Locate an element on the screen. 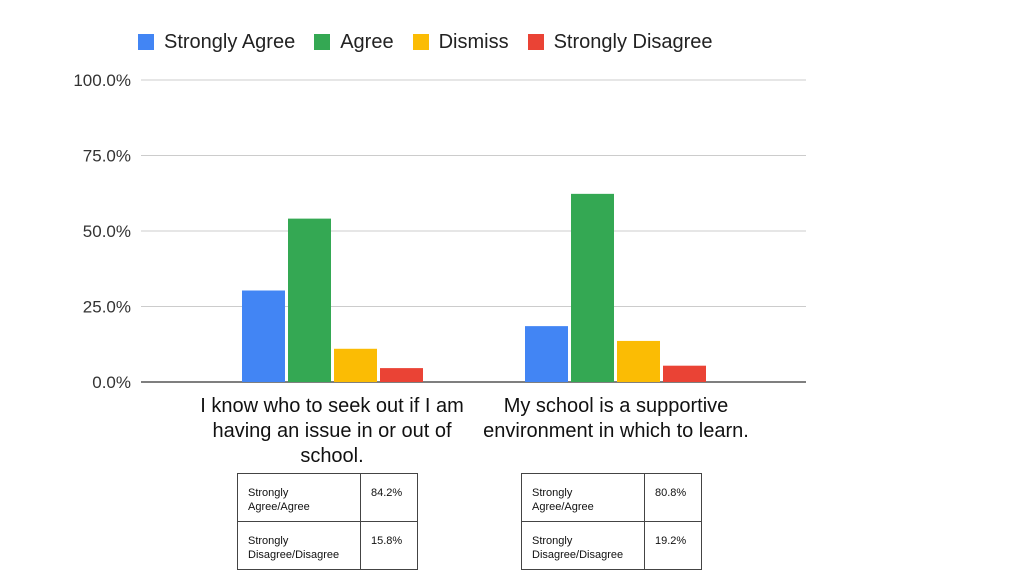  table-row: Strongly Agree/Agree 84.2% is located at coordinates (327, 497).